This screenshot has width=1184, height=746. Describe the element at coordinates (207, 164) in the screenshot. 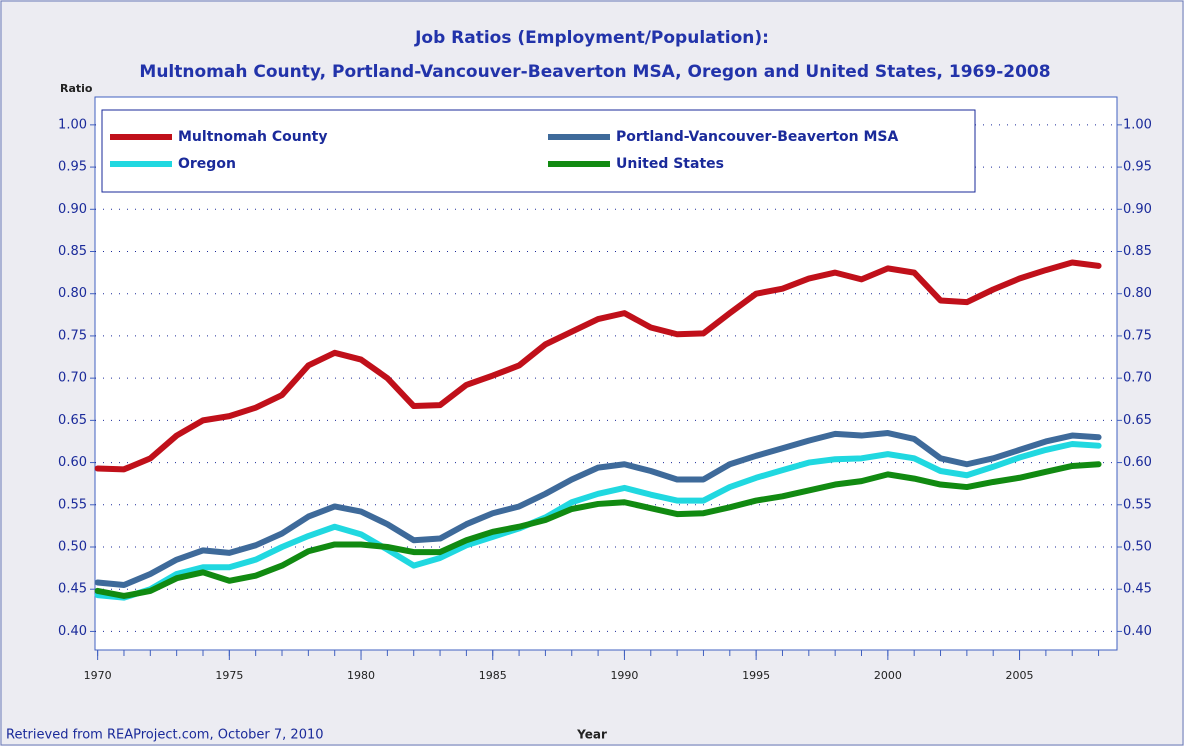

I see `legend-label: Oregon` at that location.